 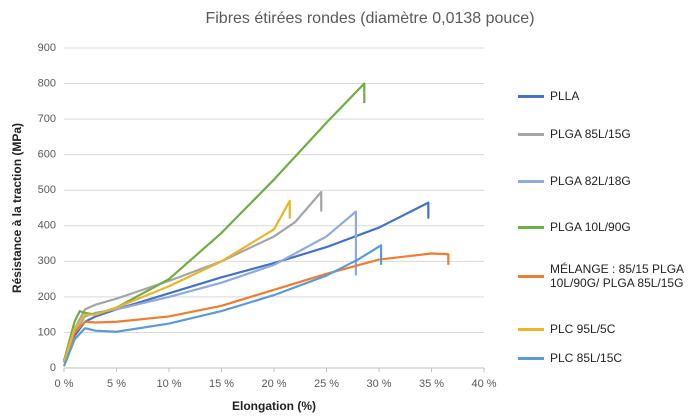 What do you see at coordinates (565, 96) in the screenshot?
I see `legend-label: PLLA` at bounding box center [565, 96].